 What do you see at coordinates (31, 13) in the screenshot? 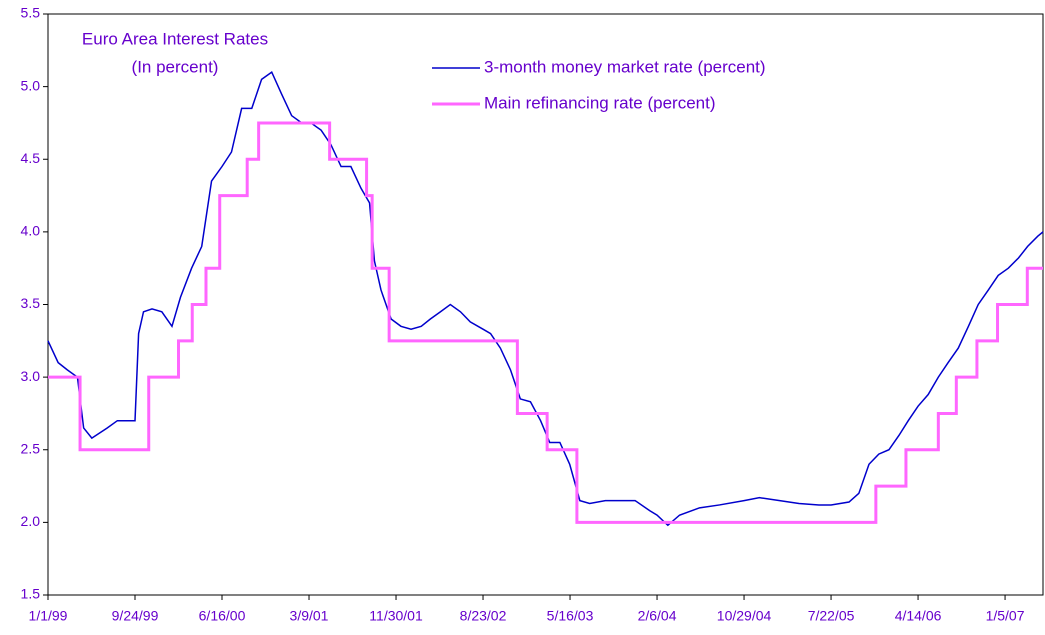
I see `y-tick-label: 5.5` at bounding box center [31, 13].